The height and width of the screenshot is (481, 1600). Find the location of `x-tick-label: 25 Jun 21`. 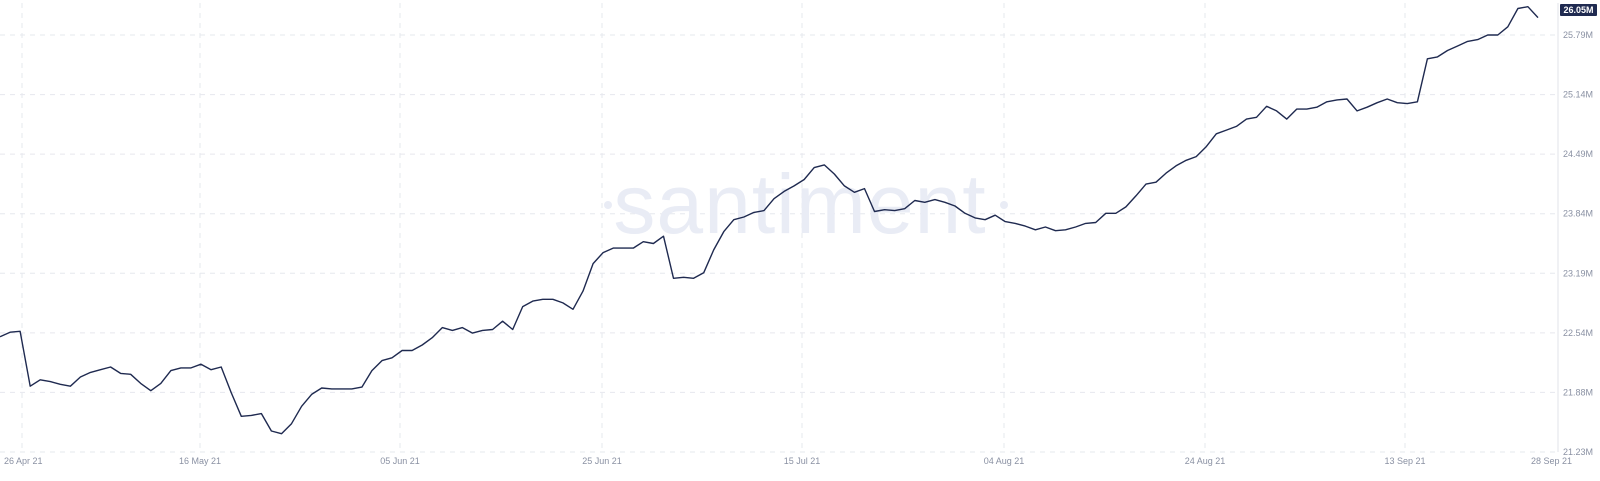

x-tick-label: 25 Jun 21 is located at coordinates (602, 461).